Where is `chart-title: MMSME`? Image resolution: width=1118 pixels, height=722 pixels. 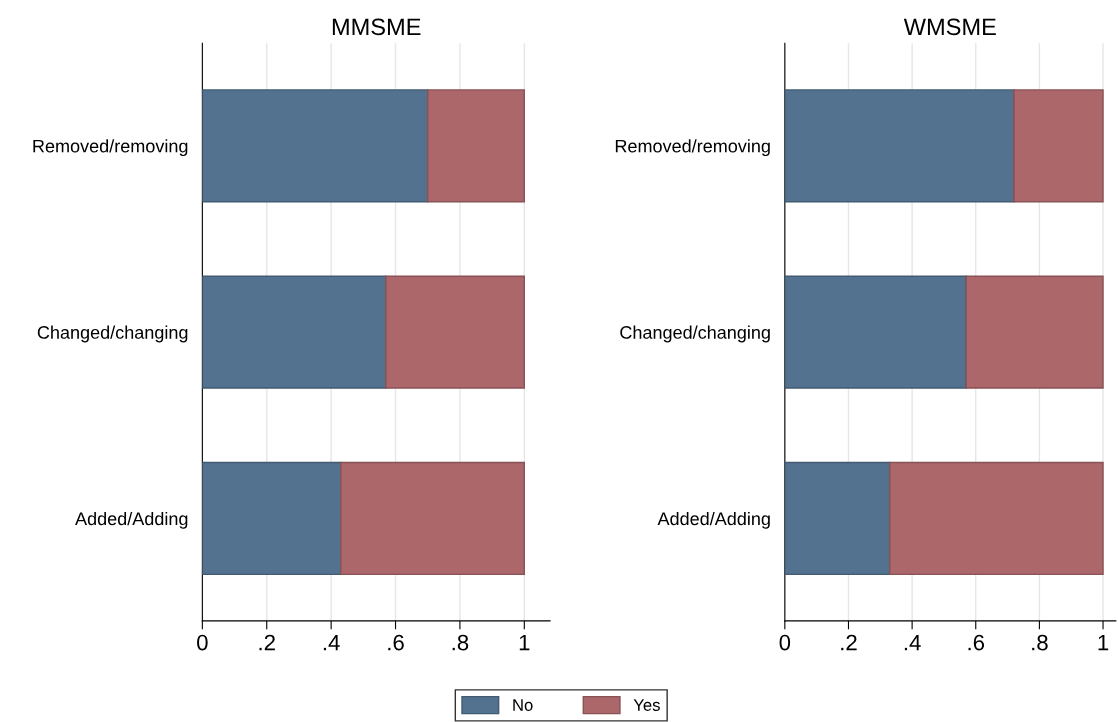 chart-title: MMSME is located at coordinates (376, 27).